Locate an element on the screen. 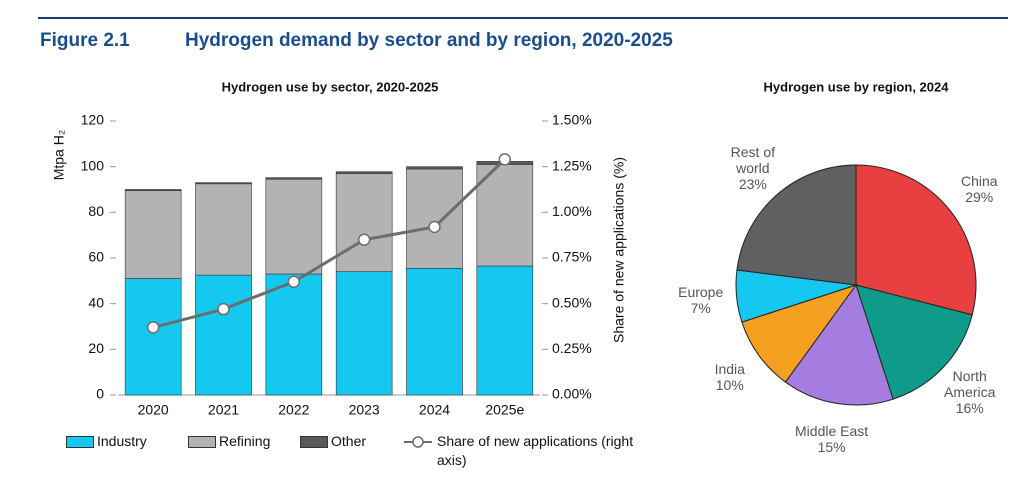 The image size is (1024, 489). chart-subtitle: Hydrogen use by sector, 2020-2025 is located at coordinates (330, 86).